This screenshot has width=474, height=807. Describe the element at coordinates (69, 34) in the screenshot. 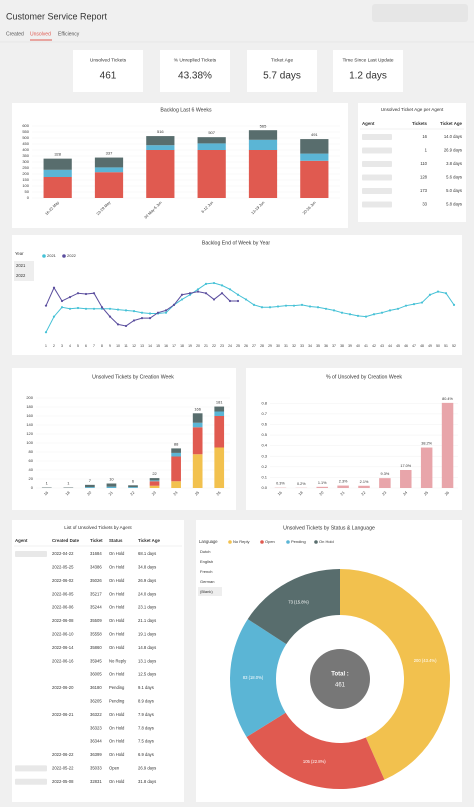

I see `tab: Efficiency` at that location.